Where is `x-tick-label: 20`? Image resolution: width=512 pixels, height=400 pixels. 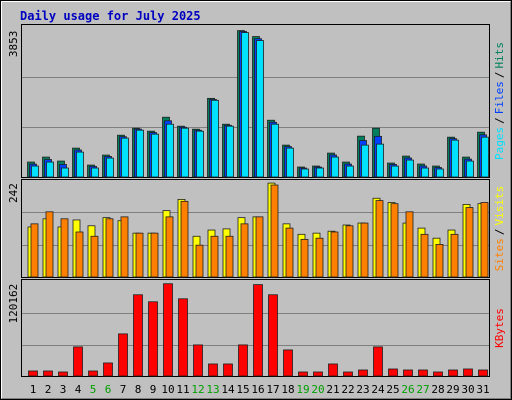
x-tick-label: 20 is located at coordinates (317, 389).